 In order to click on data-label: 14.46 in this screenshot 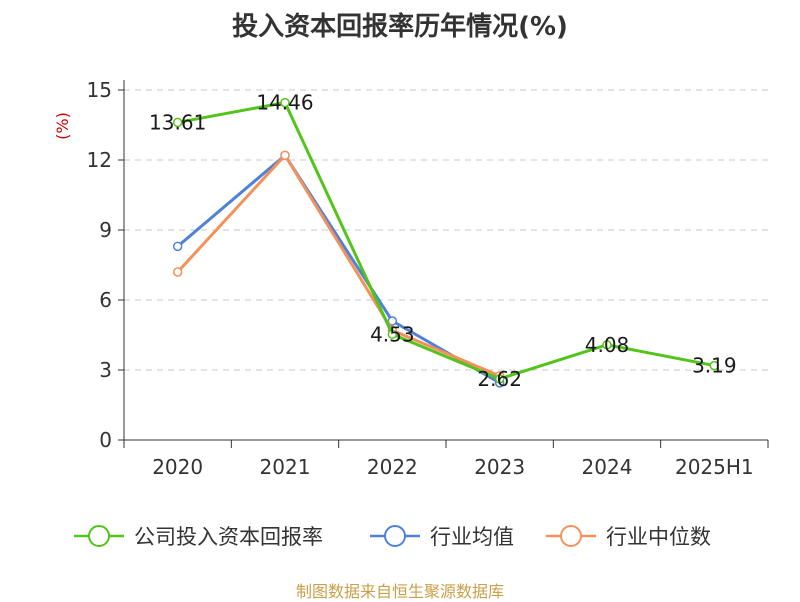, I will do `click(284, 103)`.